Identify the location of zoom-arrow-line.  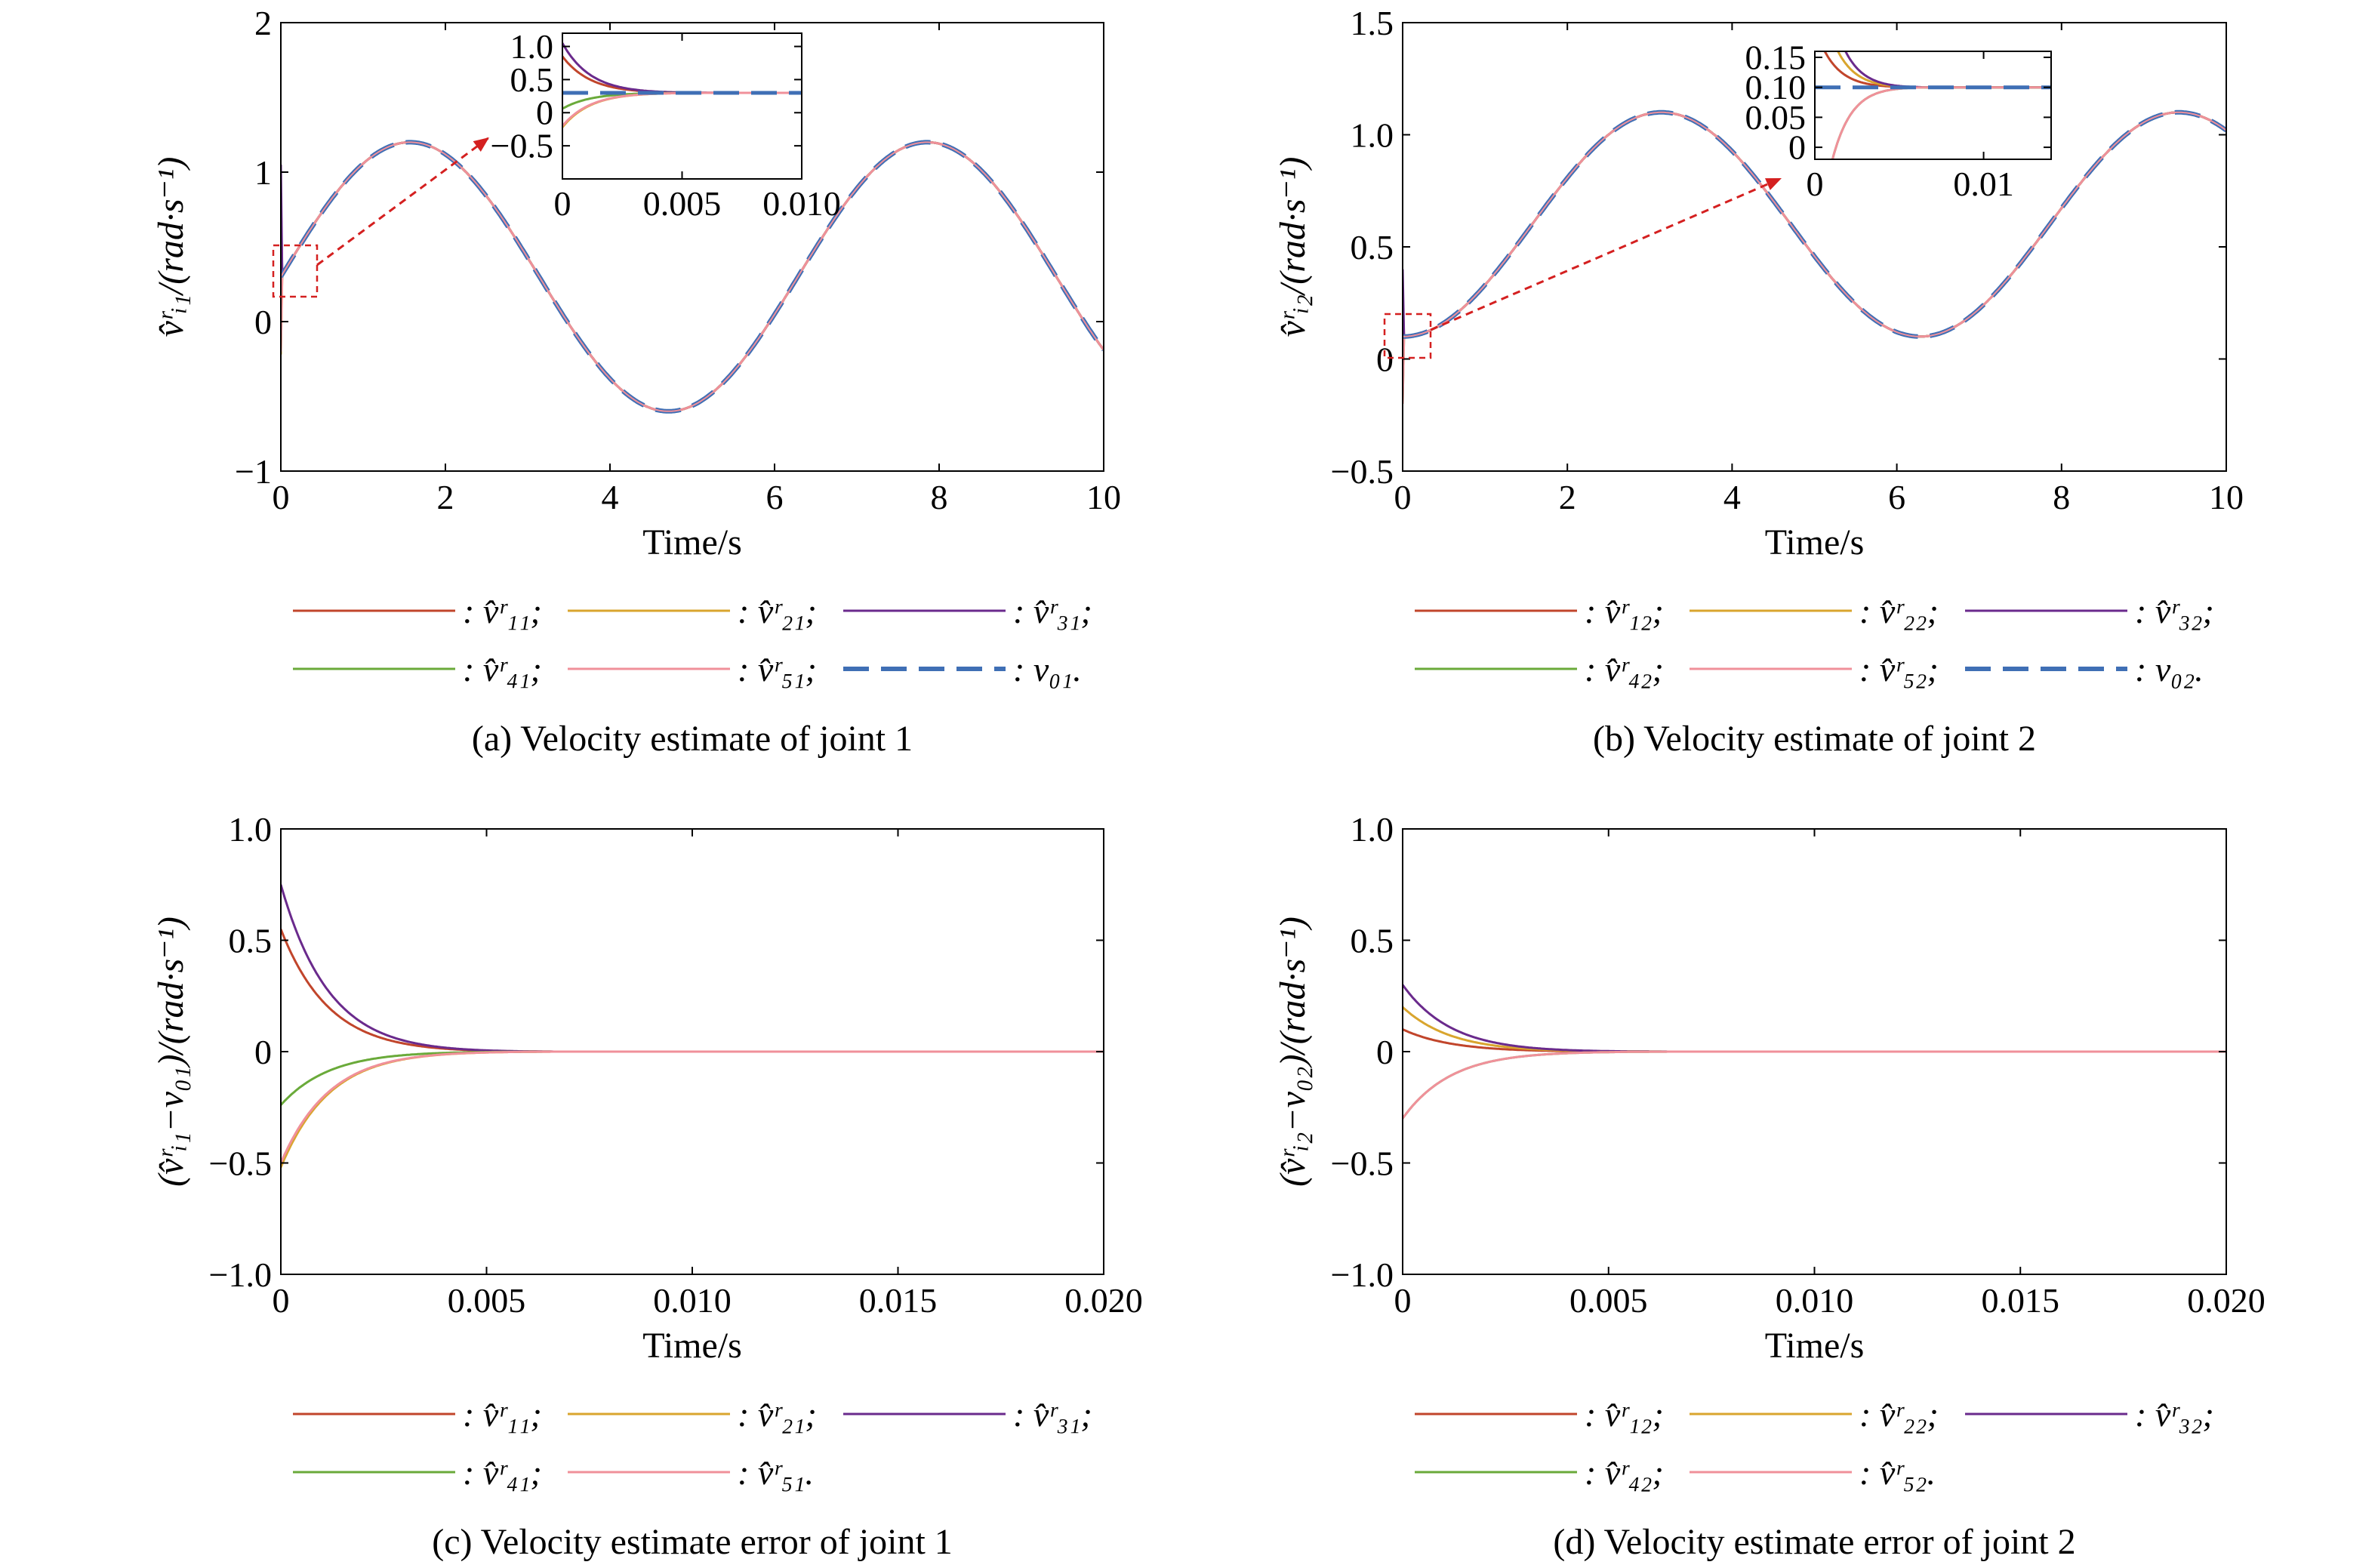
(403, 201).